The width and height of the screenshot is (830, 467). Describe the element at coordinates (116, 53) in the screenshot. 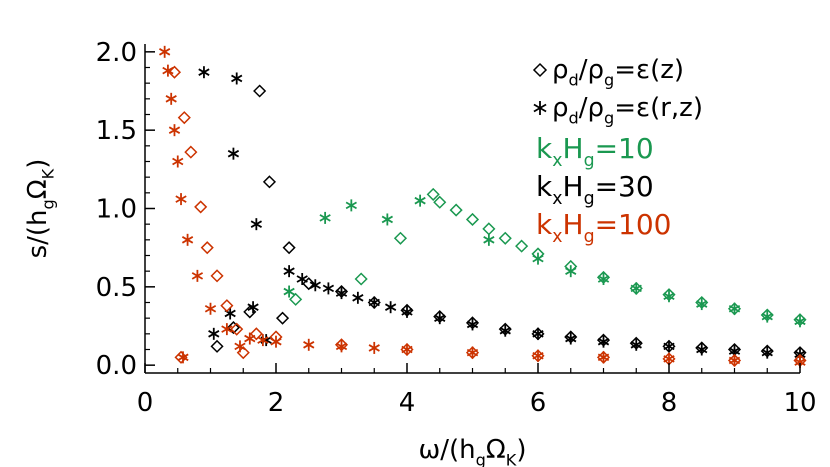

I see `y-tick-label: 2.0` at that location.